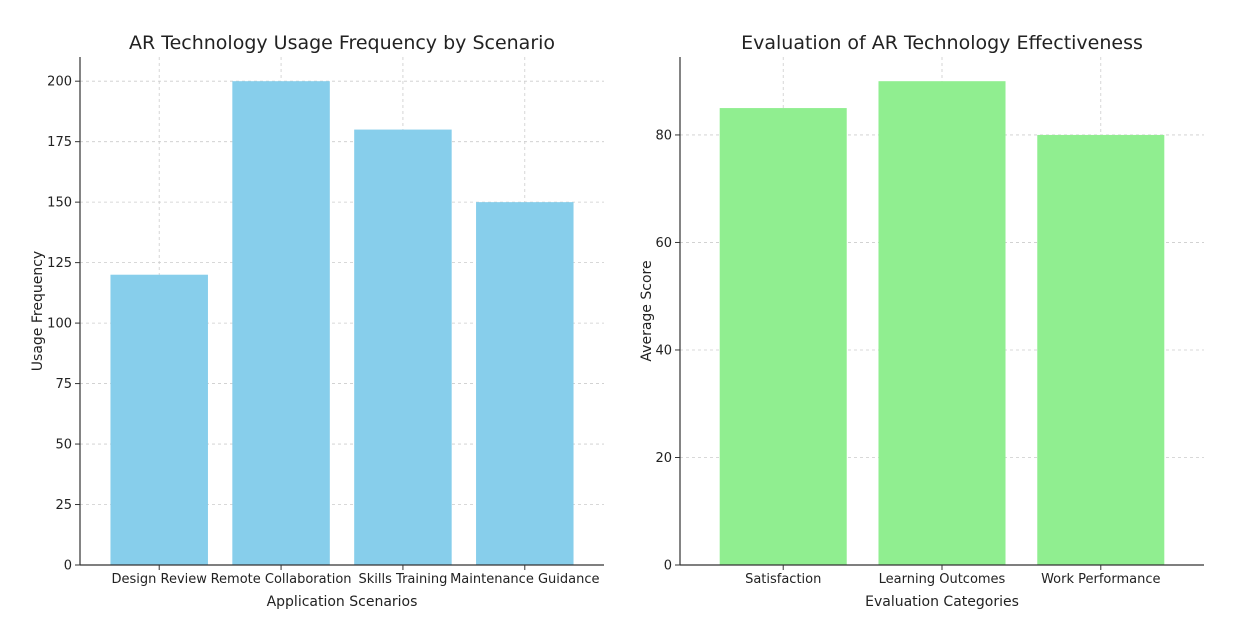 This screenshot has width=1240, height=627. Describe the element at coordinates (63, 505) in the screenshot. I see `y-tick-label: 25` at that location.